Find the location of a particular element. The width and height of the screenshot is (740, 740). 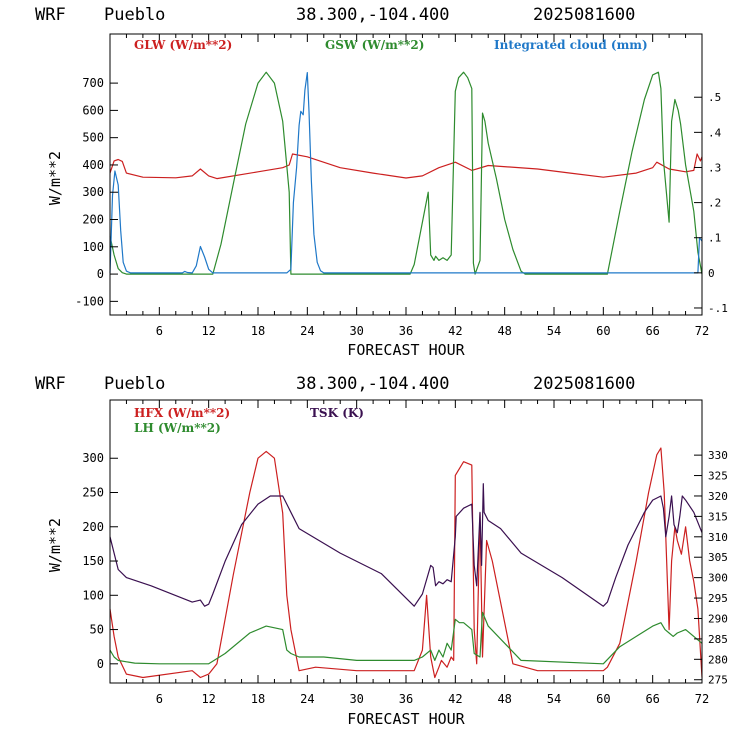

series-line-lh is located at coordinates (406, 638).